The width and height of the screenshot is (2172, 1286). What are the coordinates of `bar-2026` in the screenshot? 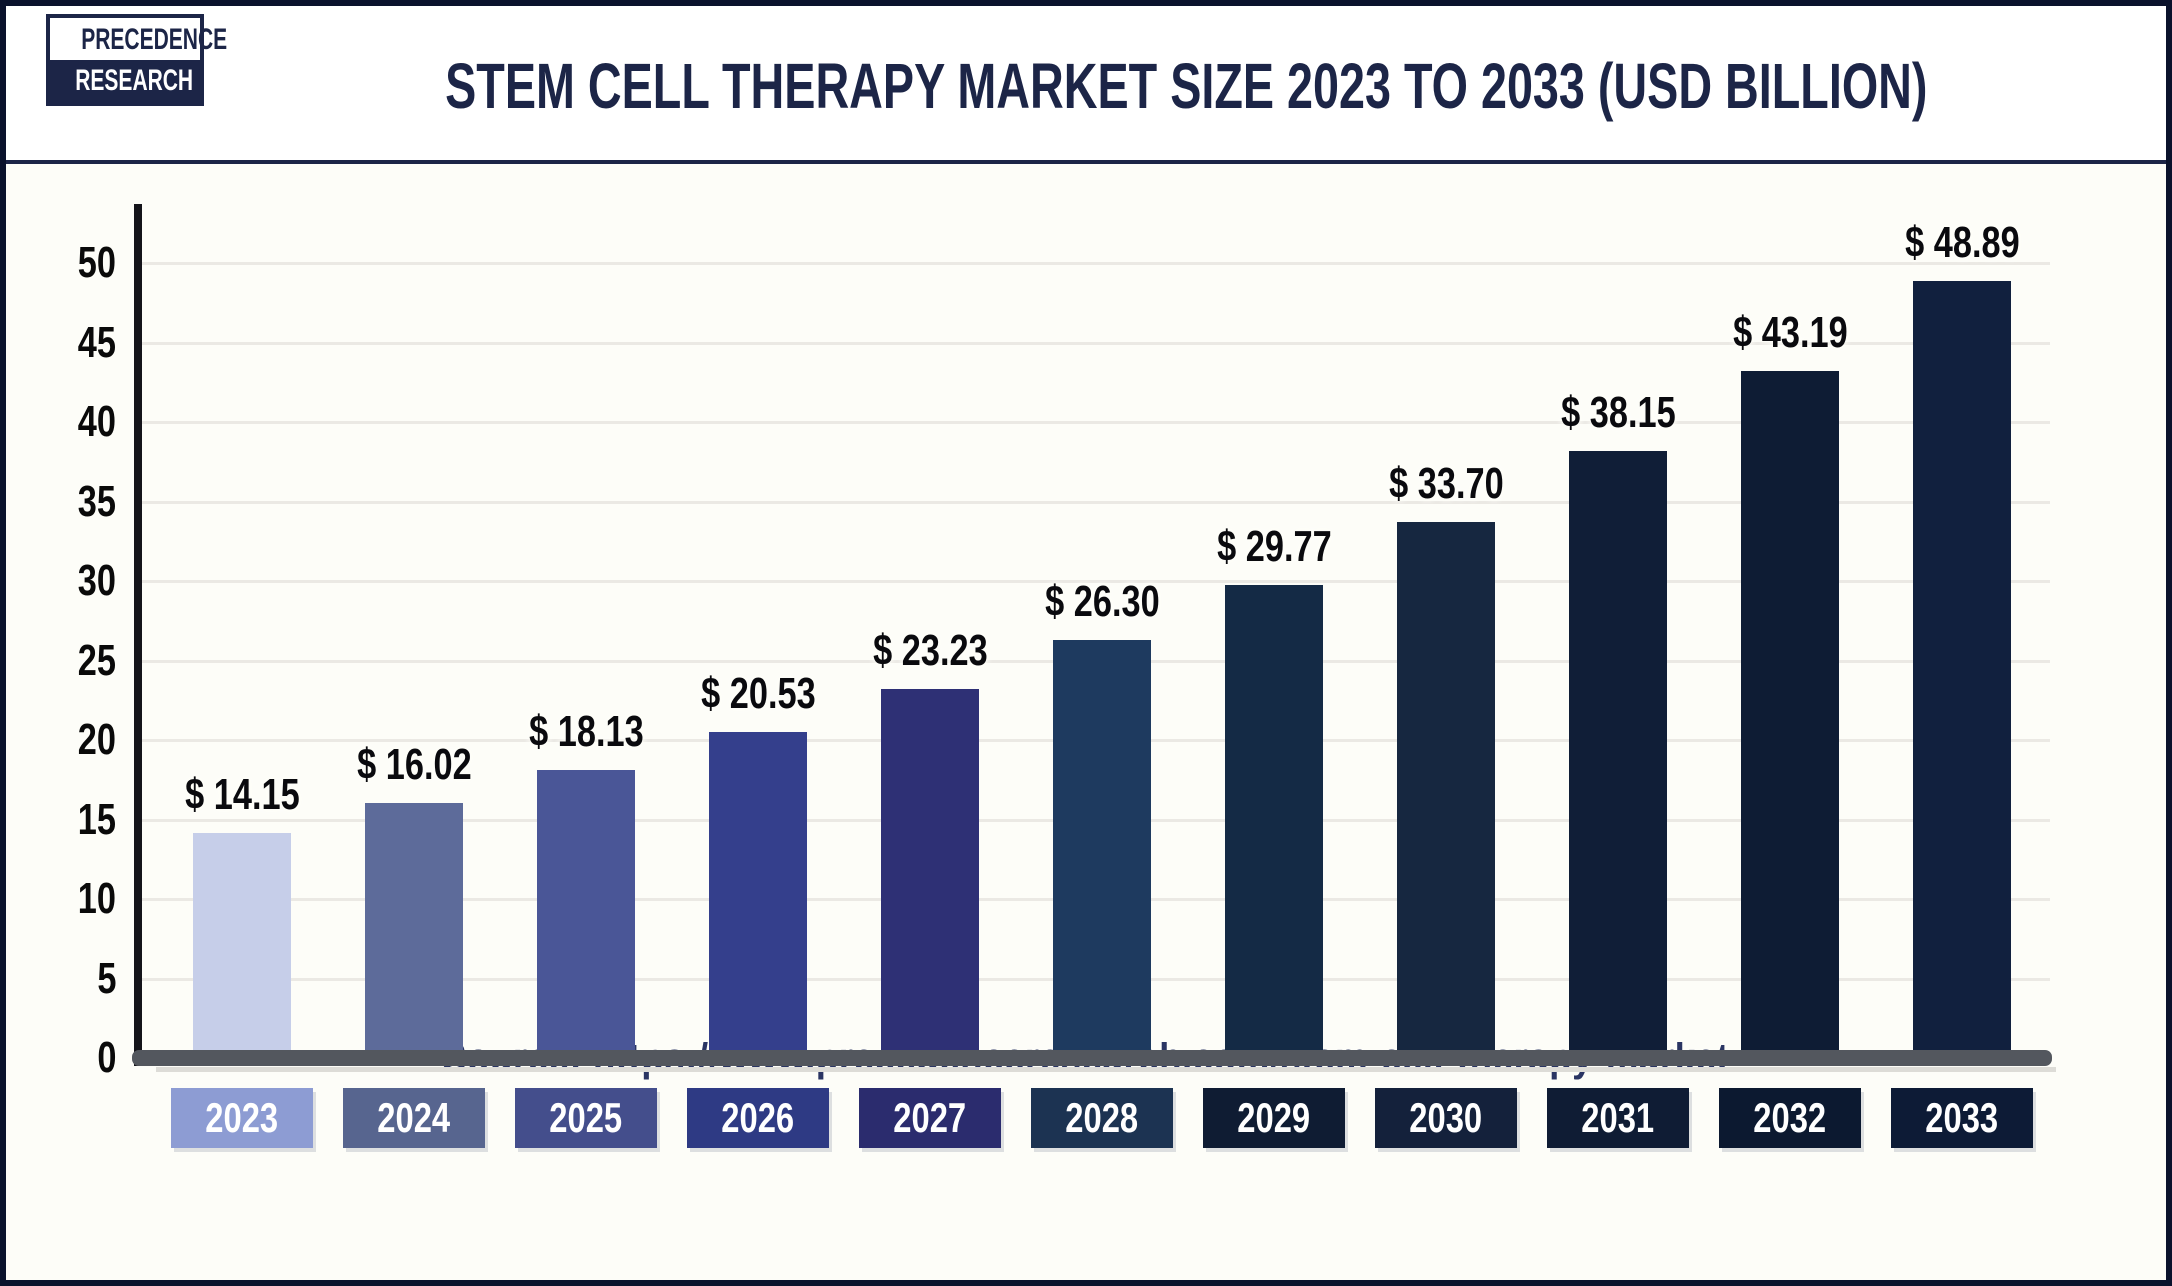 It's located at (758, 894).